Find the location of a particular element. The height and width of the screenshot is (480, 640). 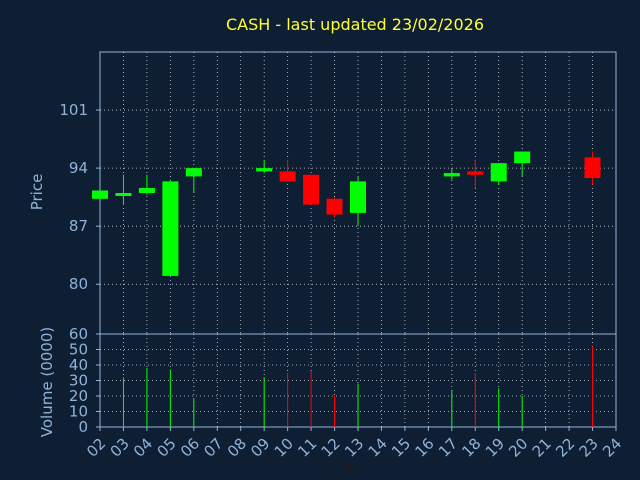

chart-title: CASH - last updated 23/02/2026 is located at coordinates (355, 24).